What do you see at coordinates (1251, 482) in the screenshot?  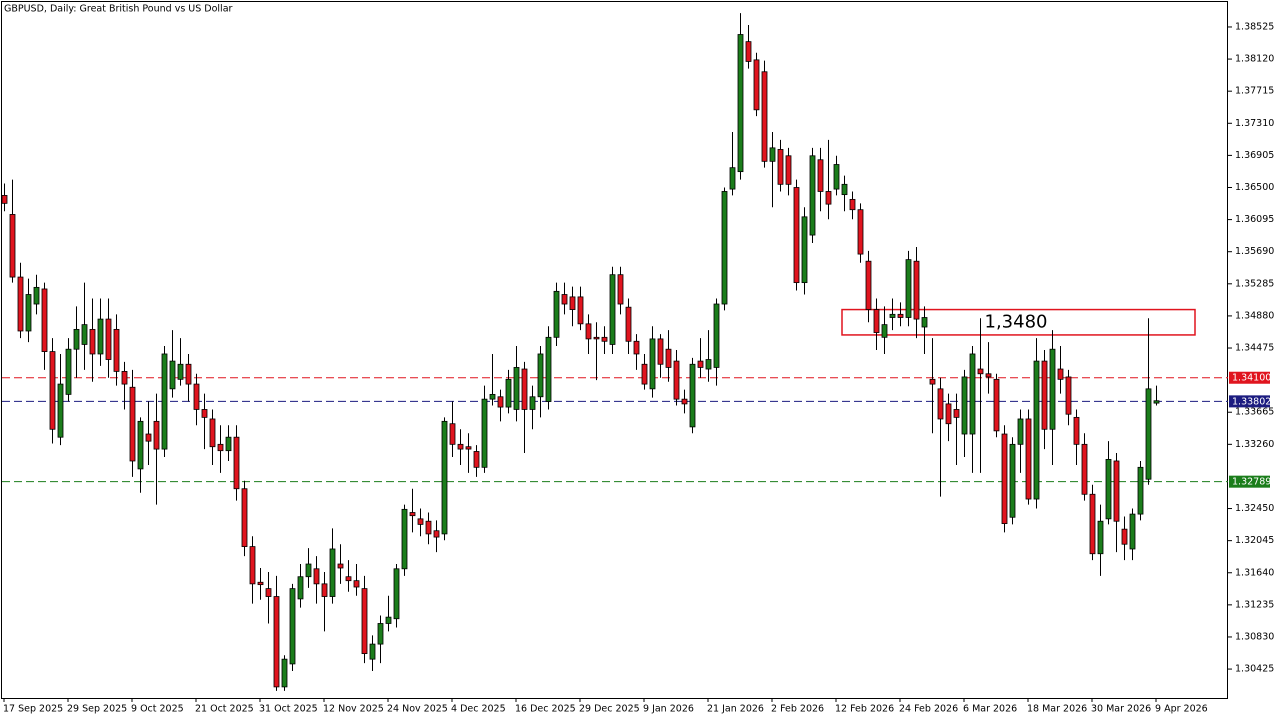 I see `level-label: 1.32789` at bounding box center [1251, 482].